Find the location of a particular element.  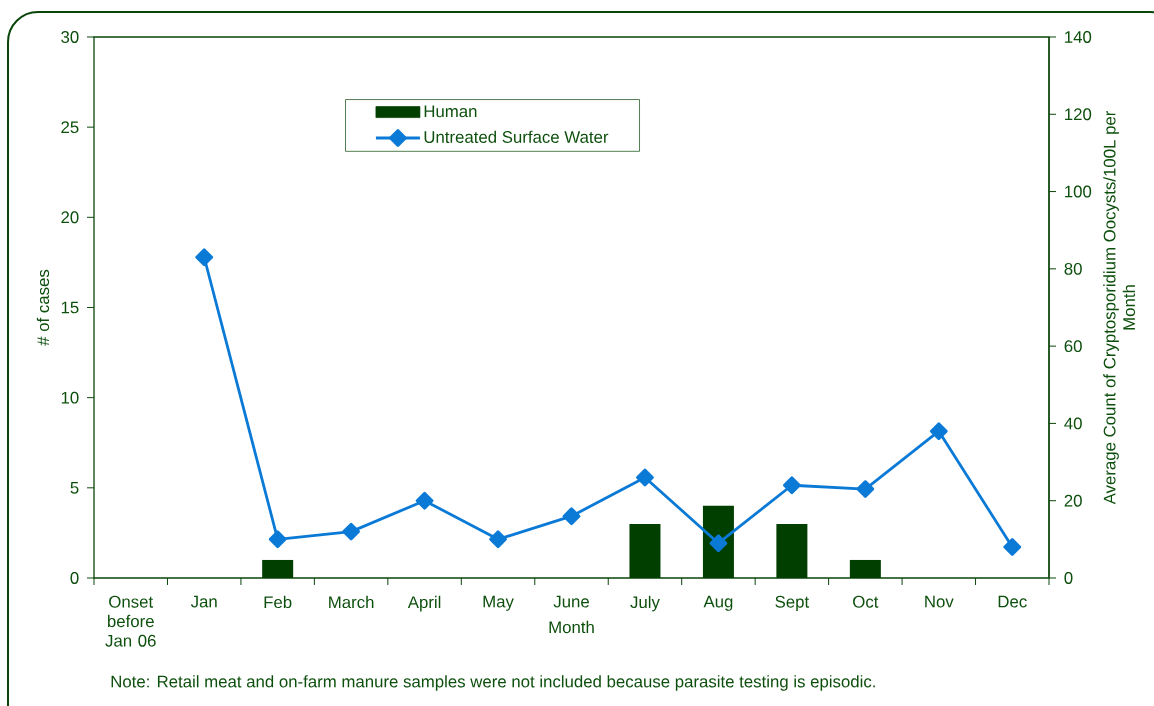

y-tick-label: 0 is located at coordinates (74, 578).